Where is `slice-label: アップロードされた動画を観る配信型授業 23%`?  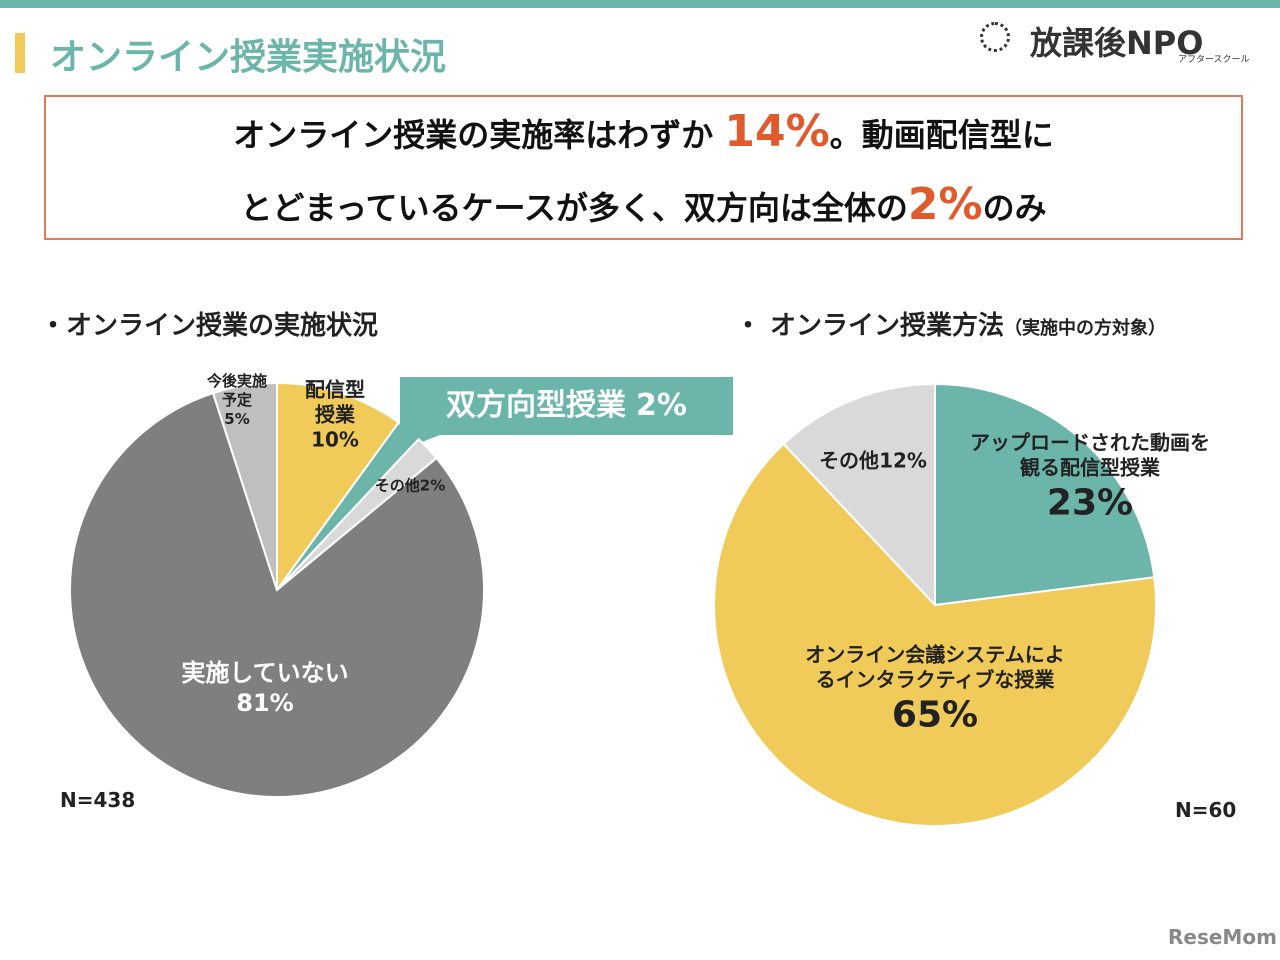
slice-label: アップロードされた動画を観る配信型授業 23% is located at coordinates (1090, 478).